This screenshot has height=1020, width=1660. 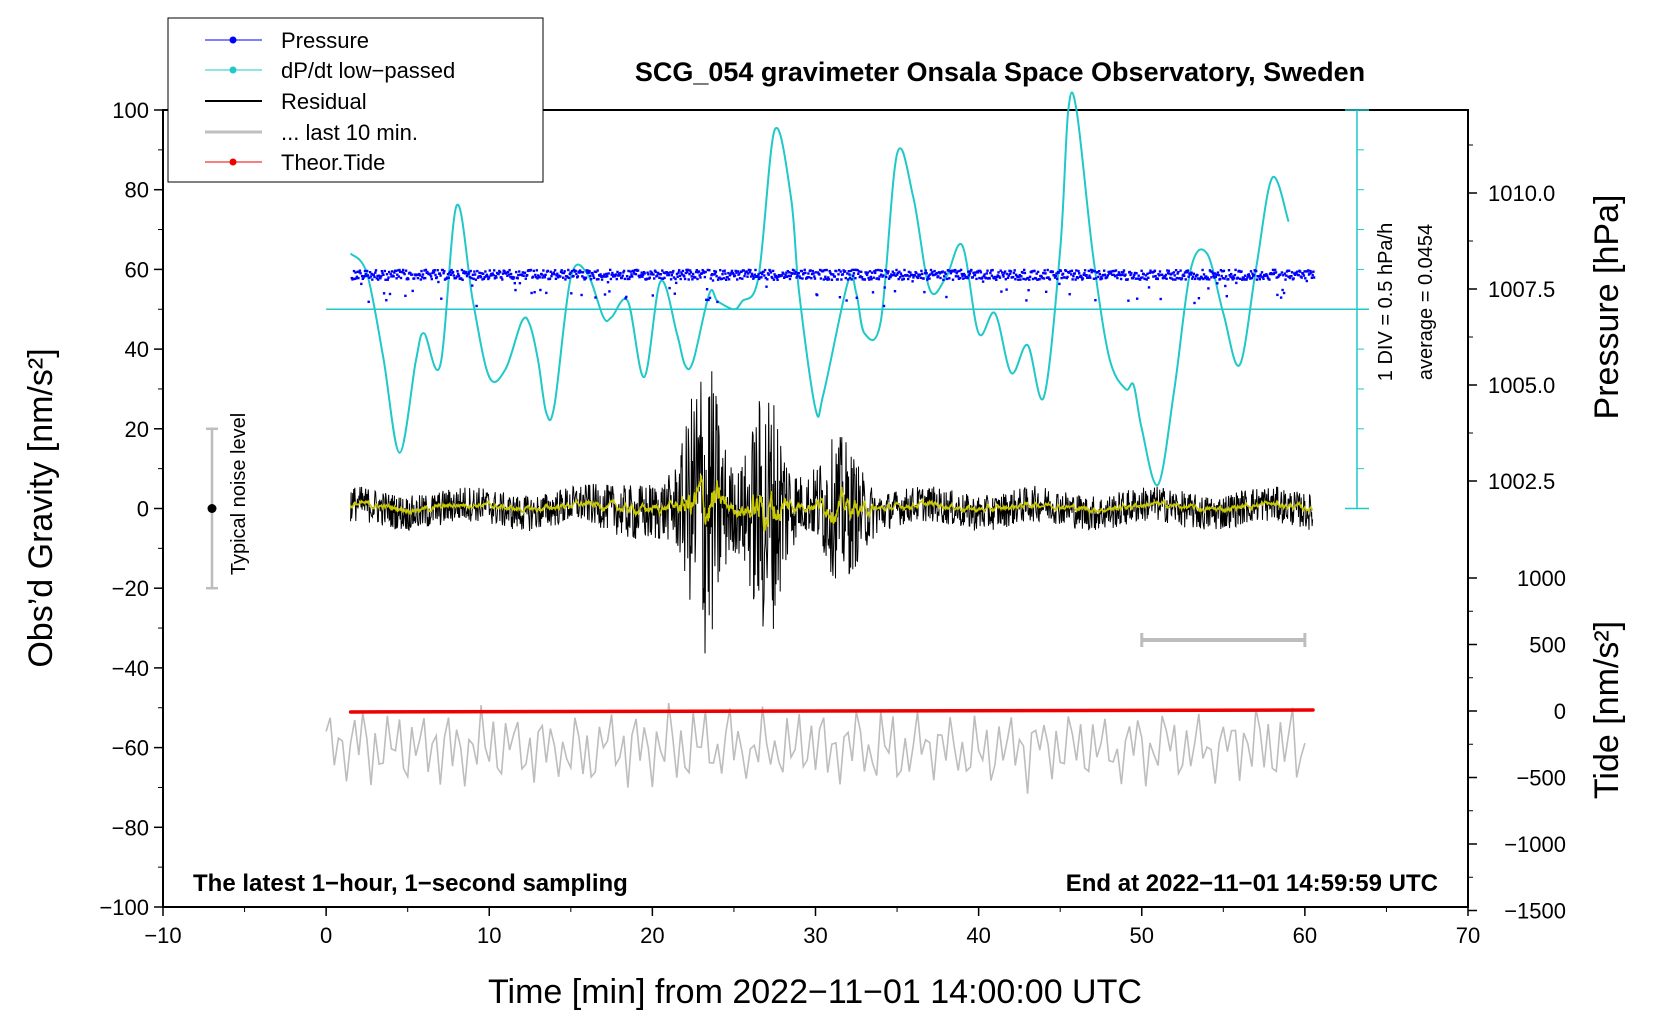 What do you see at coordinates (137, 429) in the screenshot?
I see `y-tick-label: 20` at bounding box center [137, 429].